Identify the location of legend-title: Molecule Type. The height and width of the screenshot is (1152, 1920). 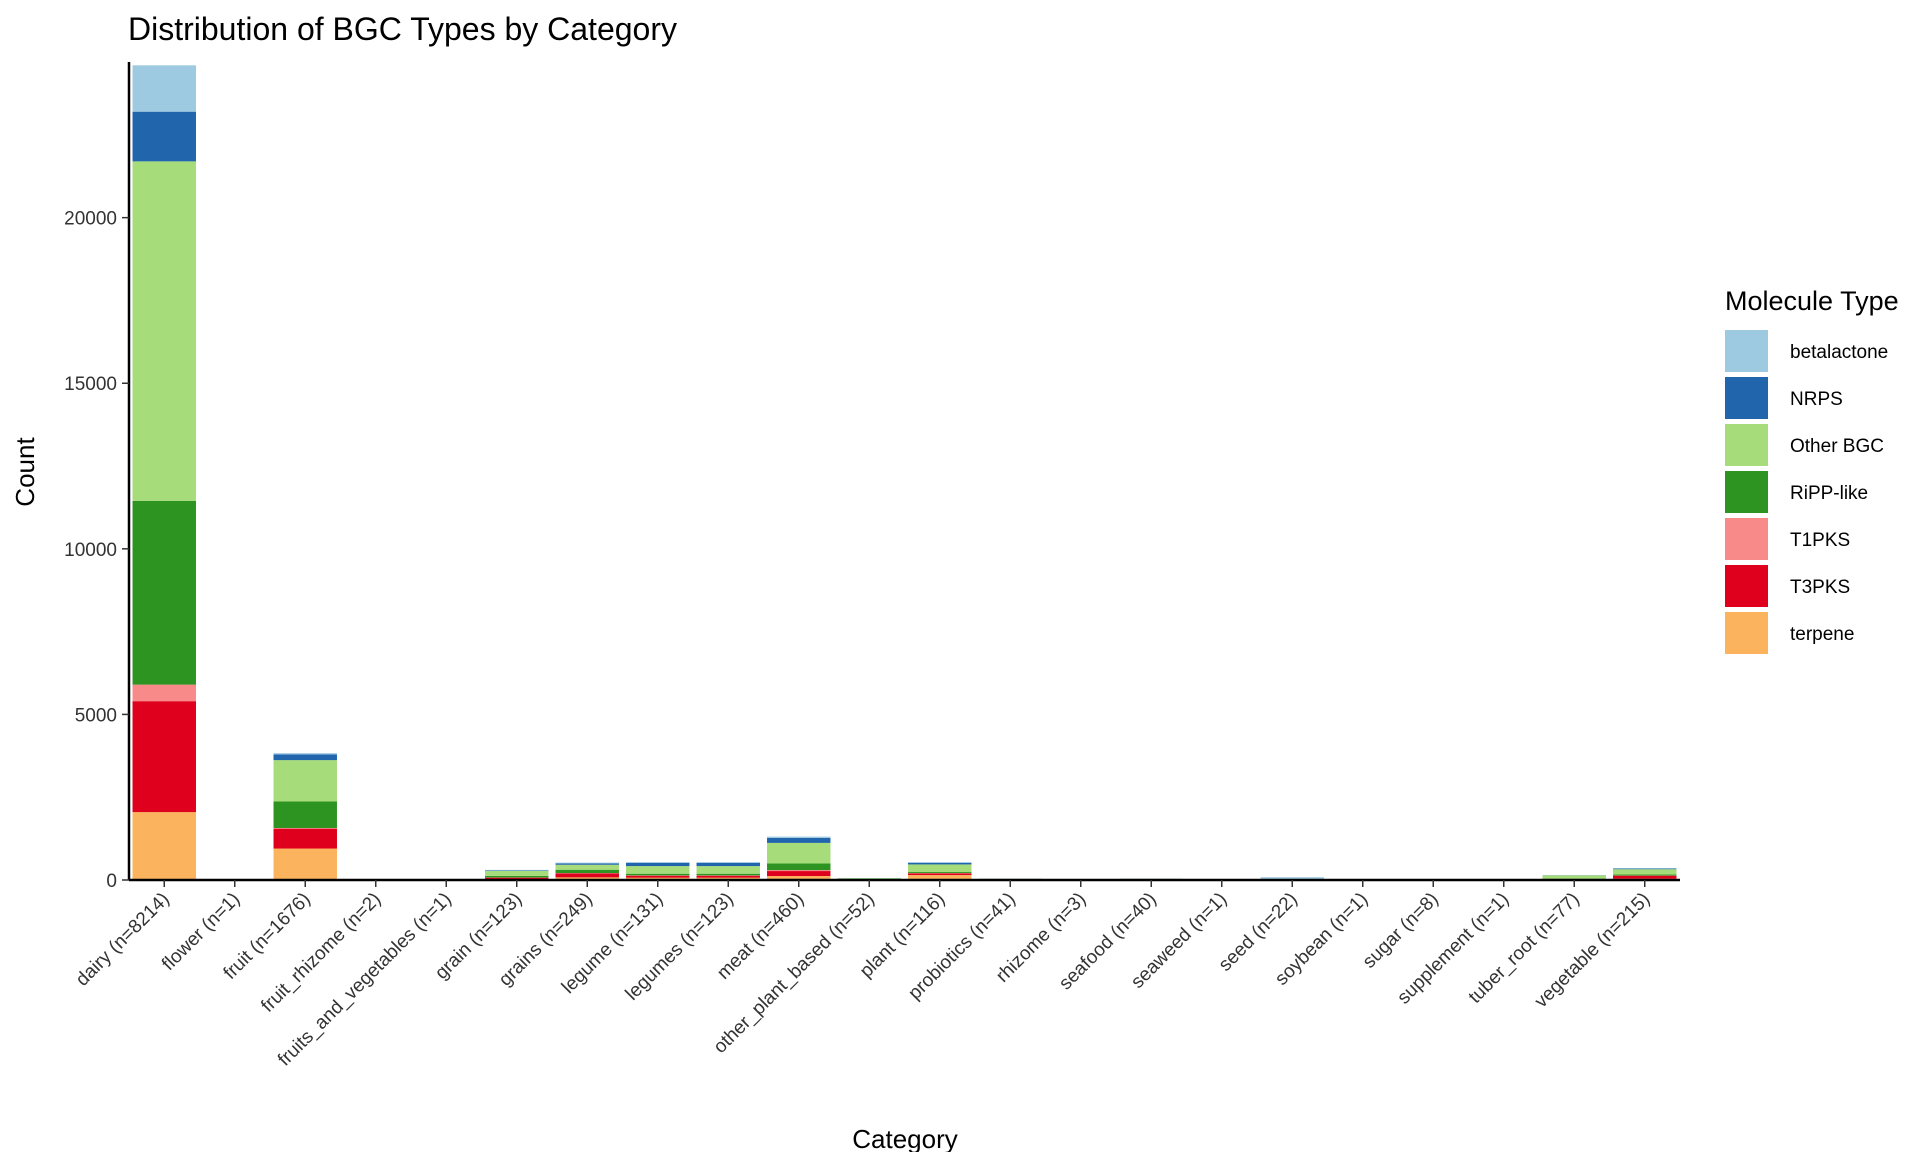
(1812, 301).